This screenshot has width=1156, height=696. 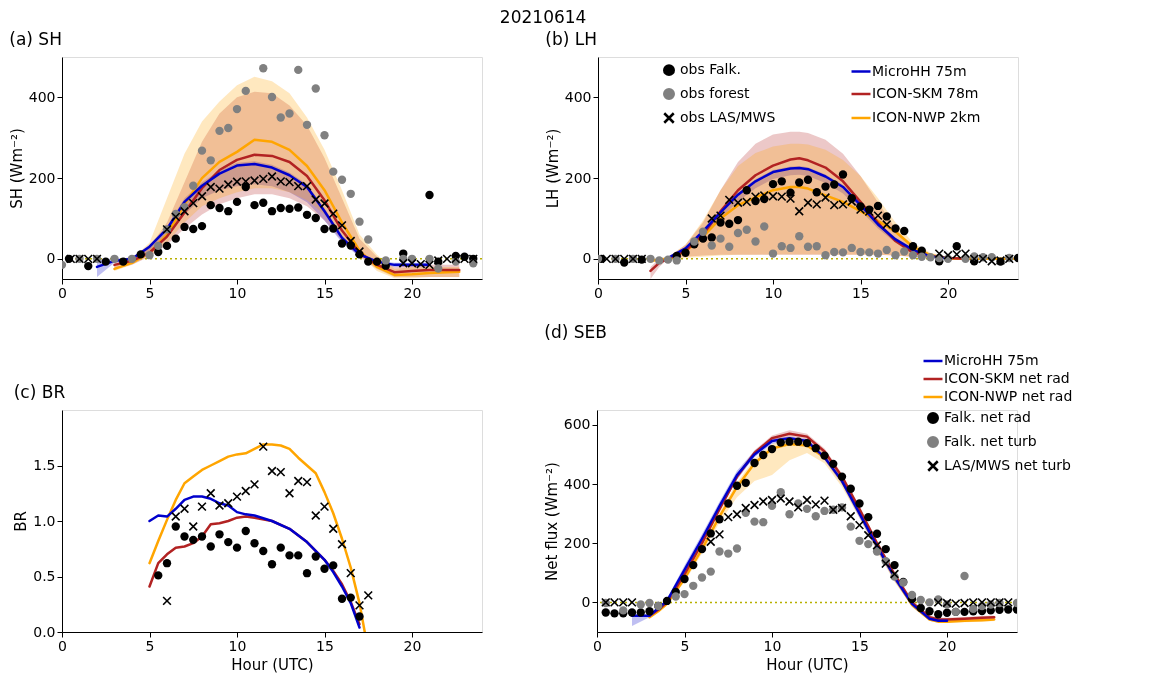 What do you see at coordinates (44, 520) in the screenshot?
I see `y-tick-label: 1.0` at bounding box center [44, 520].